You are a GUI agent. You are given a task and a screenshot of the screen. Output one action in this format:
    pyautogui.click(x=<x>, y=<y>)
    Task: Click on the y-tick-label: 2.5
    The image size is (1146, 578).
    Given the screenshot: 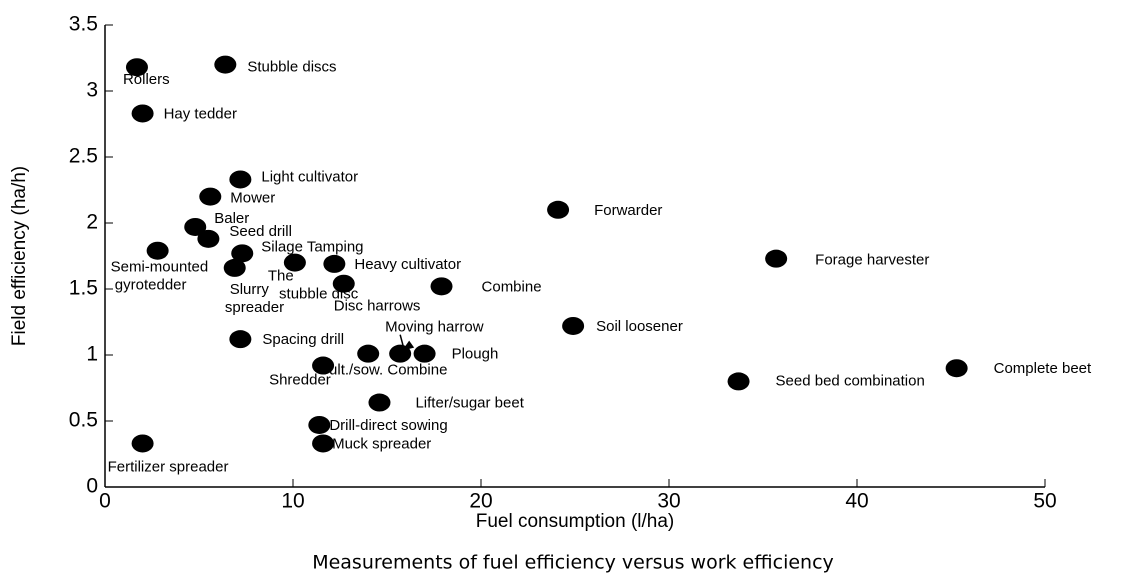 What is the action you would take?
    pyautogui.click(x=83, y=156)
    